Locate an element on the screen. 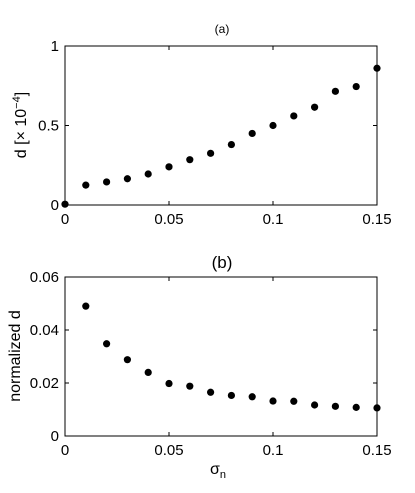 The image size is (415, 493). panel-b-y-tick-label: 0 is located at coordinates (55, 436).